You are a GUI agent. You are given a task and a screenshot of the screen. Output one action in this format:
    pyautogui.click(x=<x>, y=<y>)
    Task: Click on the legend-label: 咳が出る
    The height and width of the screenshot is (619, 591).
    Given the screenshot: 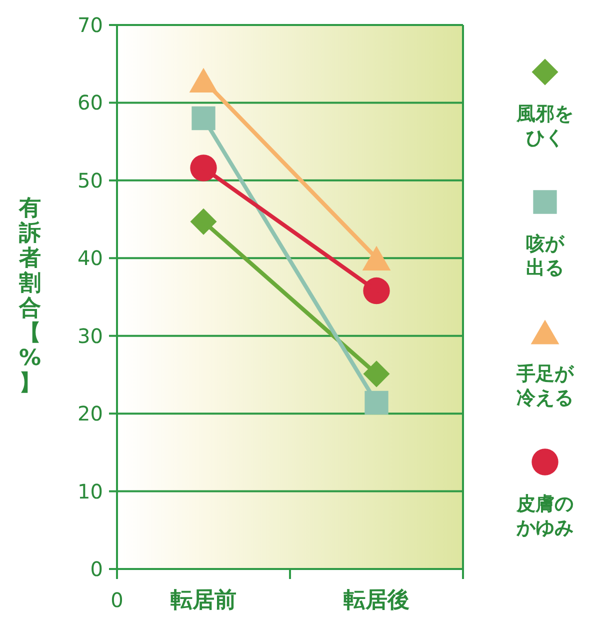 What is the action you would take?
    pyautogui.click(x=545, y=256)
    